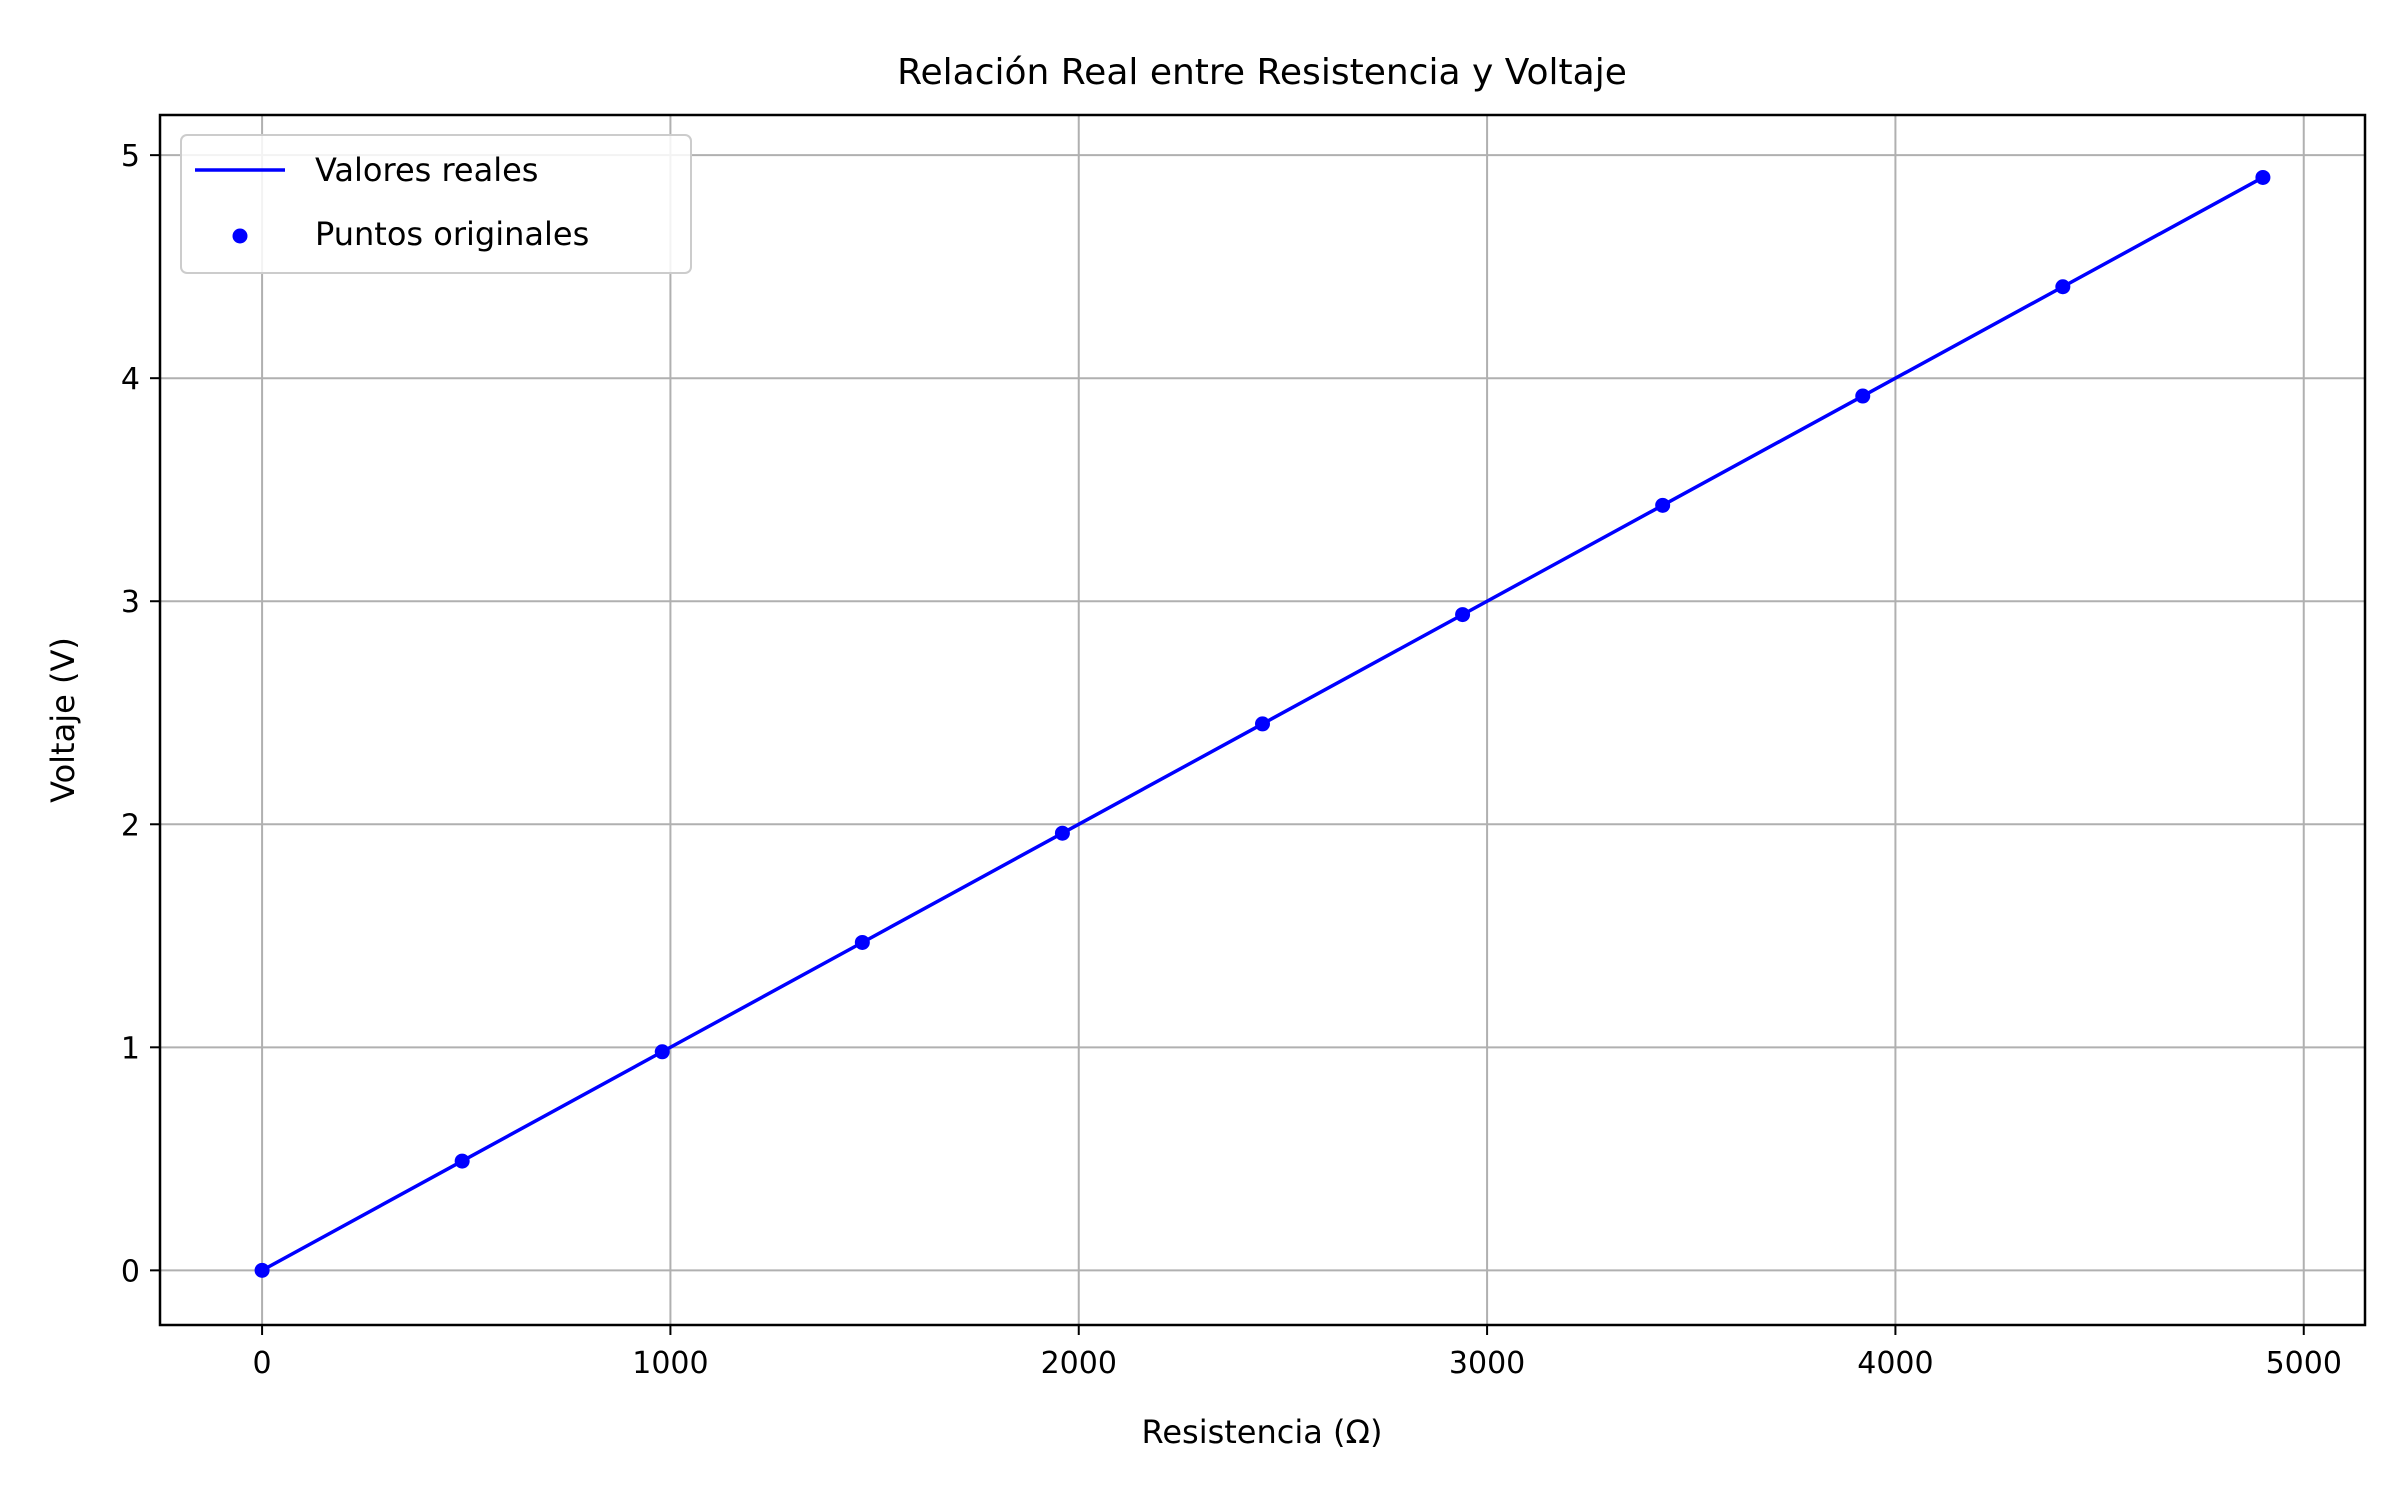 The height and width of the screenshot is (1500, 2400). I want to click on x-tick-label: 1000, so click(670, 1363).